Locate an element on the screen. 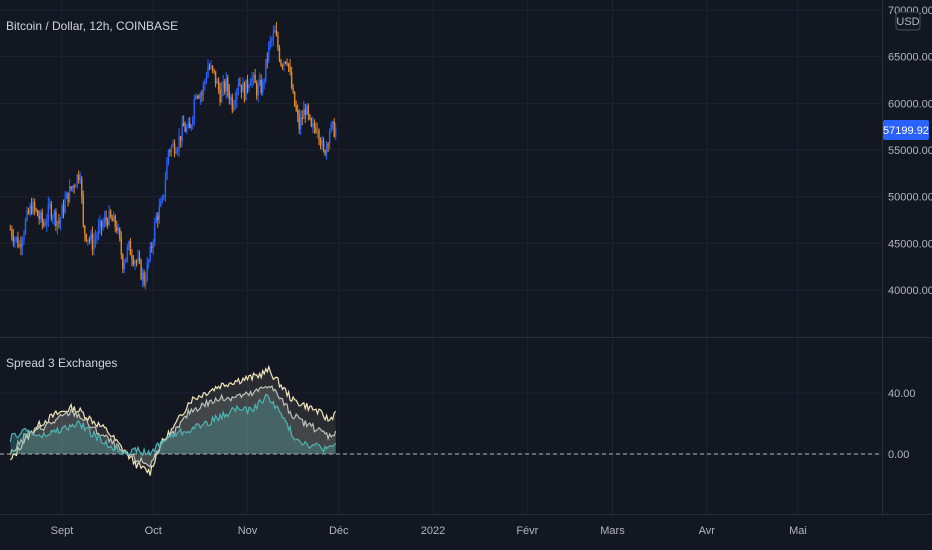 This screenshot has width=932, height=550. price-tick-label: 40000.00 is located at coordinates (910, 291).